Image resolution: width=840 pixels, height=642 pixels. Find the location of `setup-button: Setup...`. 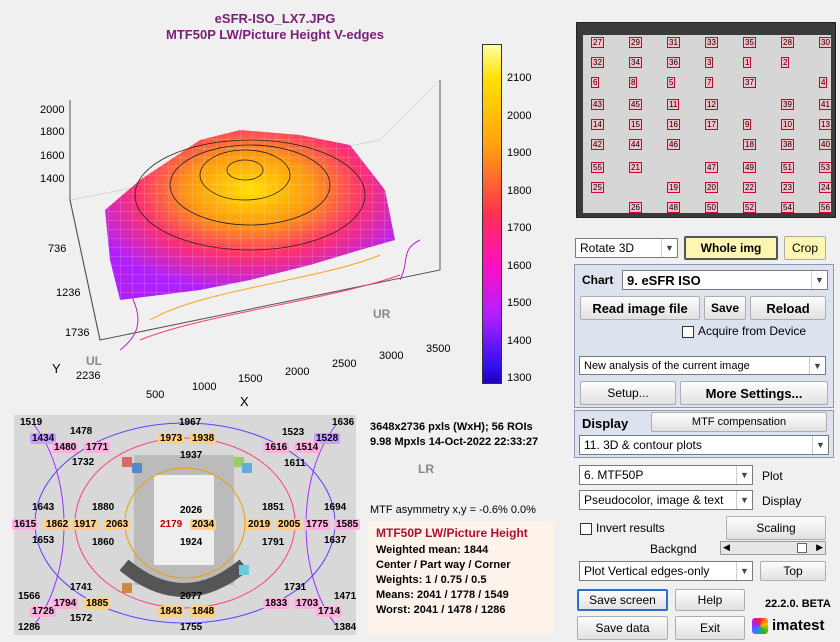

setup-button: Setup... is located at coordinates (628, 393).